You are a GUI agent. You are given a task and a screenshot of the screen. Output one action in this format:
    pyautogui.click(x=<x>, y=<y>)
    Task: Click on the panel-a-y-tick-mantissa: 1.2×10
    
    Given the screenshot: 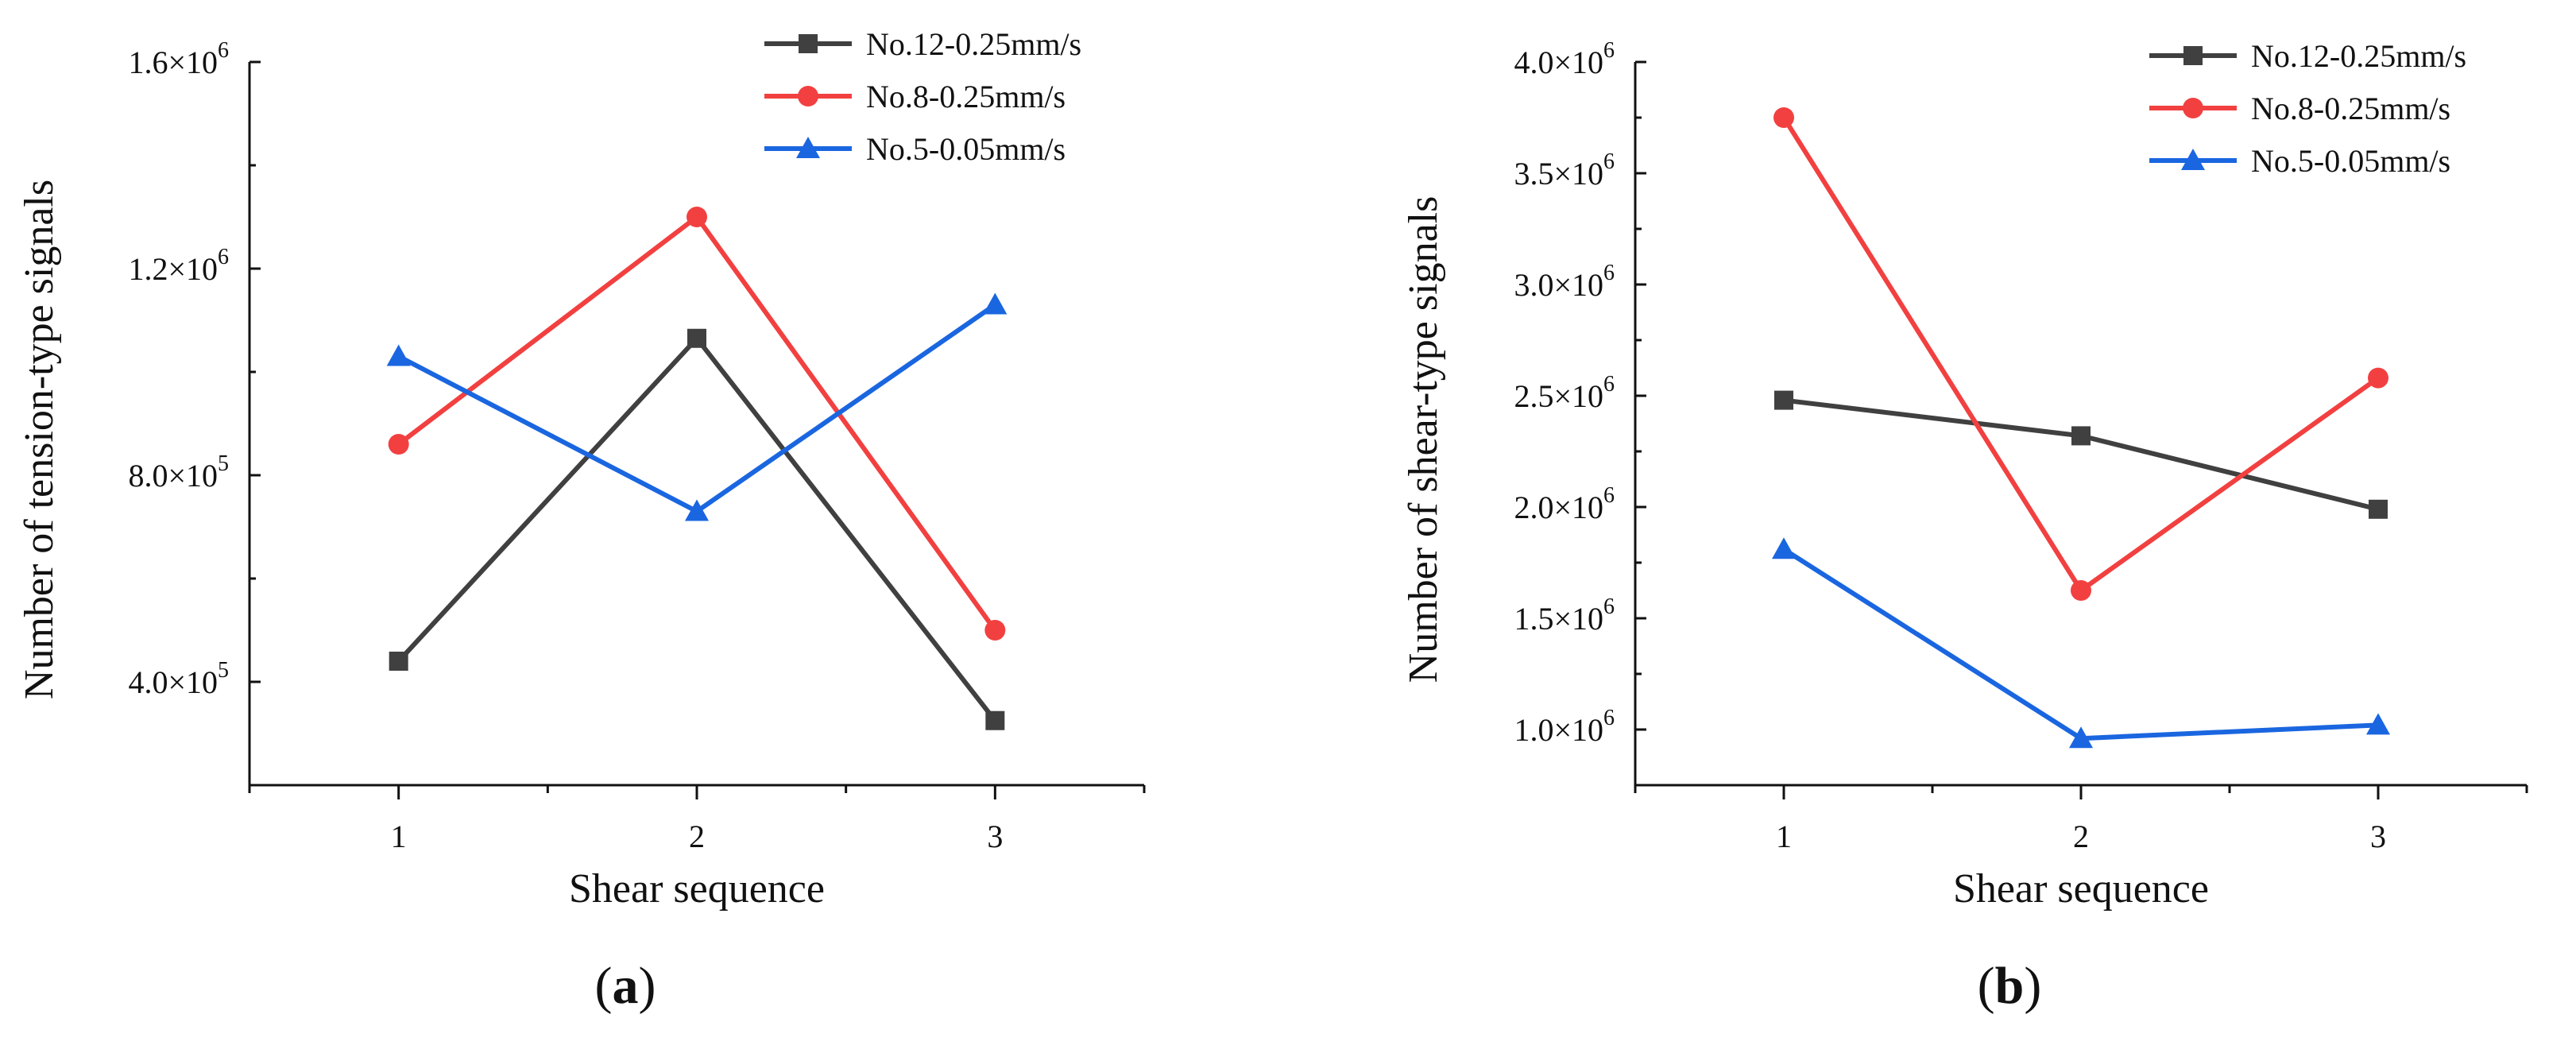 What is the action you would take?
    pyautogui.click(x=173, y=269)
    